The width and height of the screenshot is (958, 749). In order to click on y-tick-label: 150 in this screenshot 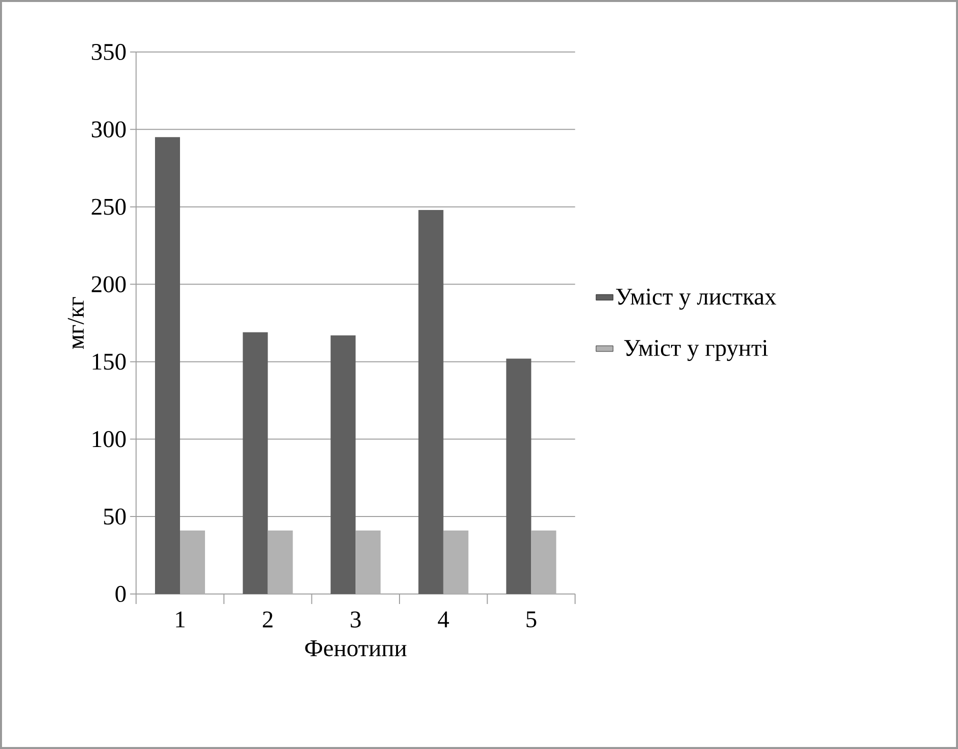, I will do `click(109, 362)`.